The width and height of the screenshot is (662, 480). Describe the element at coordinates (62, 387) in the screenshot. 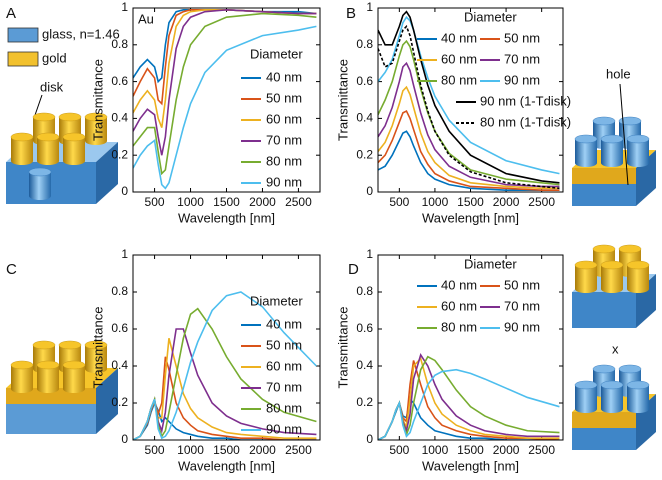

I see `schematic-c` at that location.